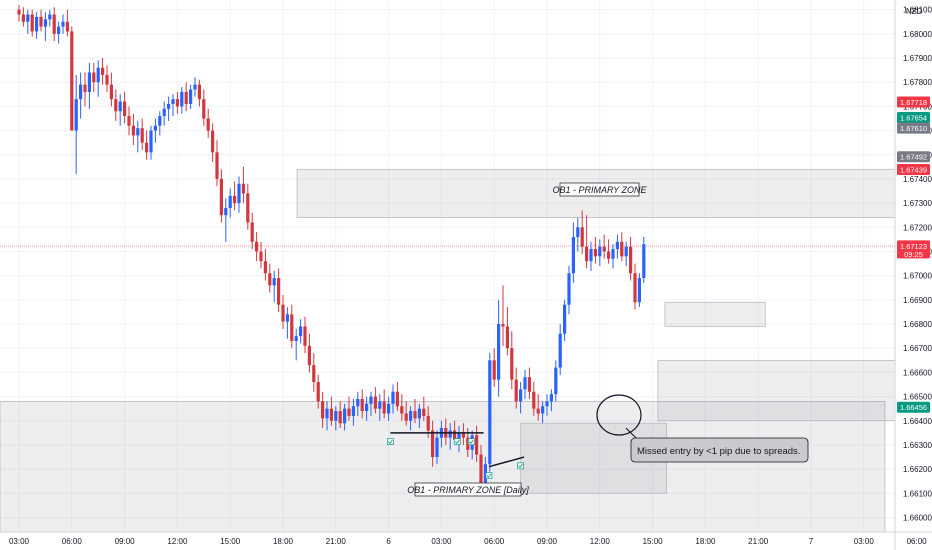 The image size is (932, 550). I want to click on time-tick-label: 09:00, so click(547, 541).